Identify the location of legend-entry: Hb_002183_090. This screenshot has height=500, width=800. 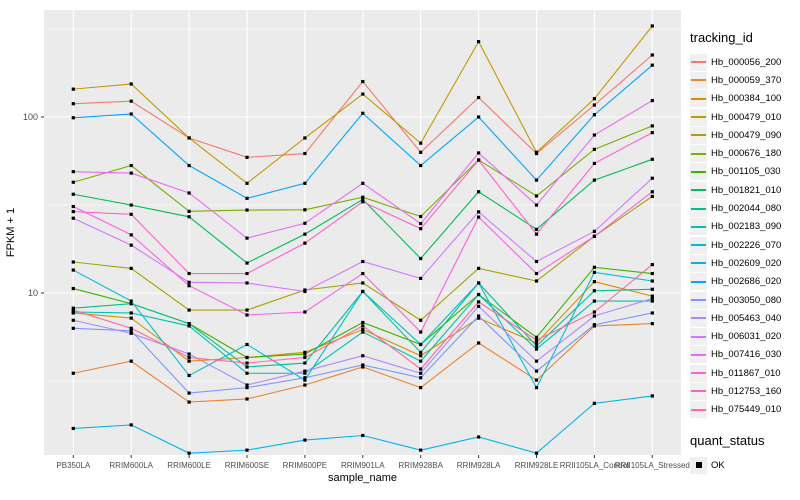
(745, 227).